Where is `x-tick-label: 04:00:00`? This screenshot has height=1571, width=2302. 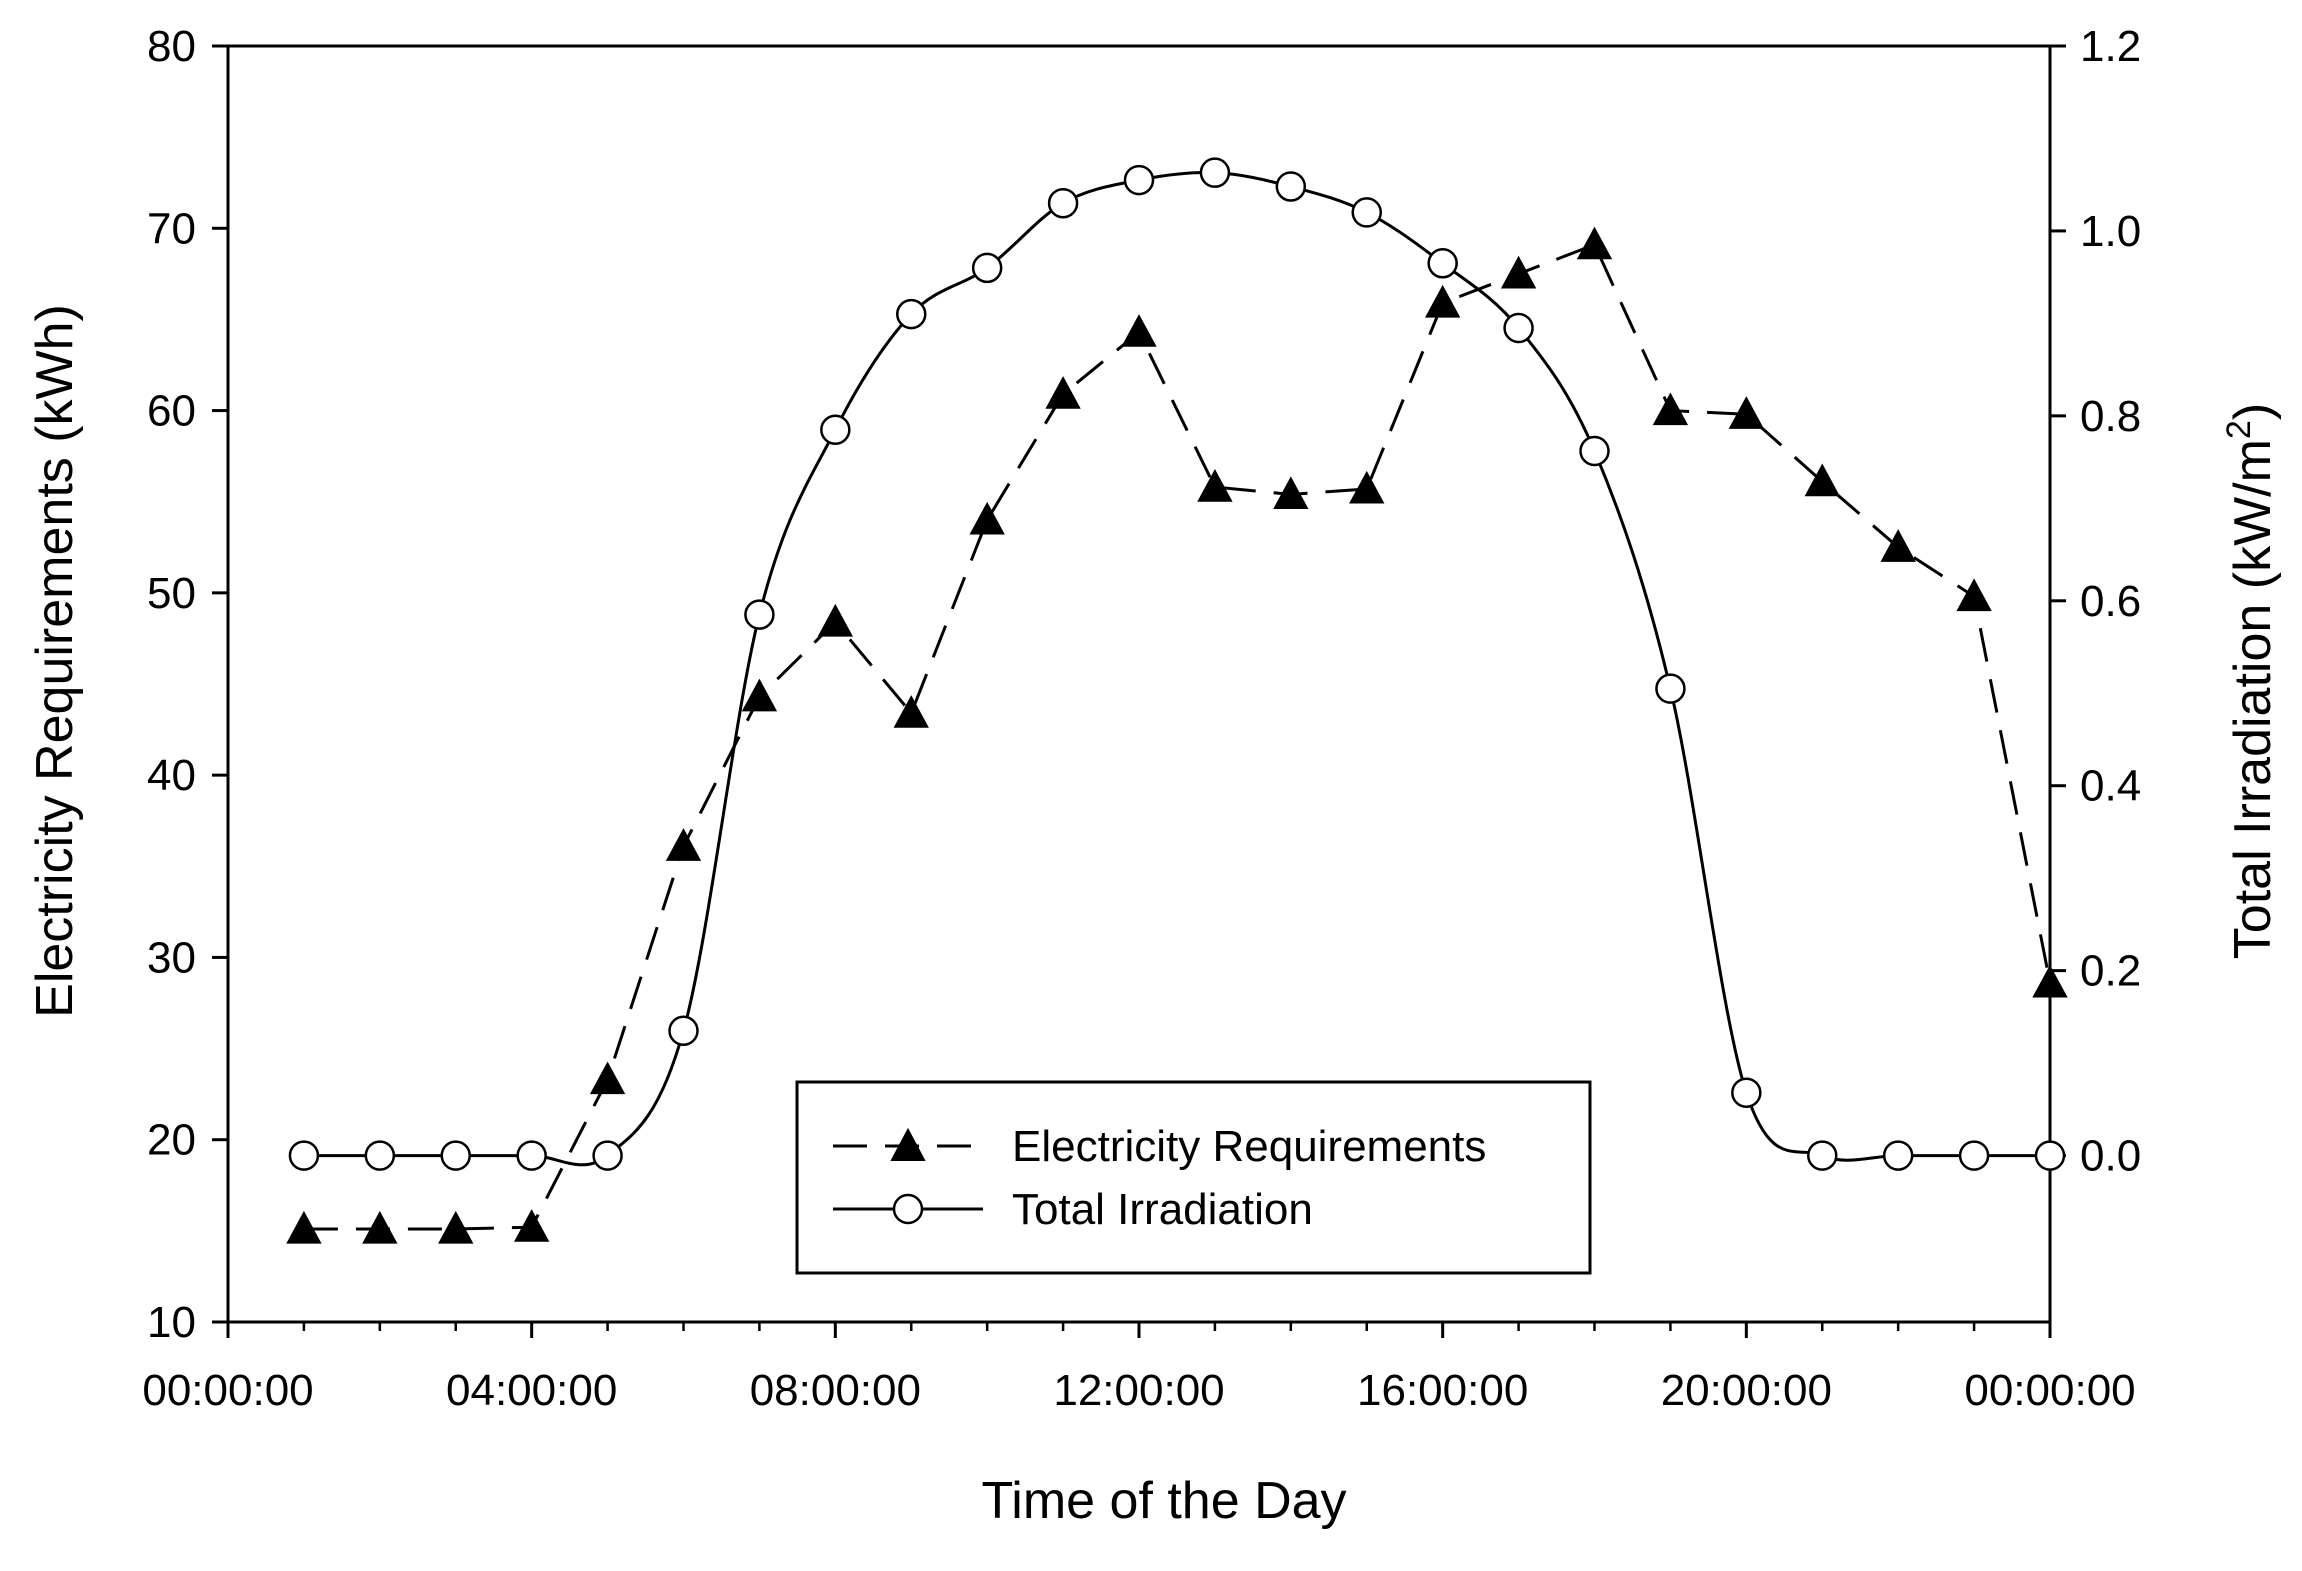 x-tick-label: 04:00:00 is located at coordinates (531, 1390).